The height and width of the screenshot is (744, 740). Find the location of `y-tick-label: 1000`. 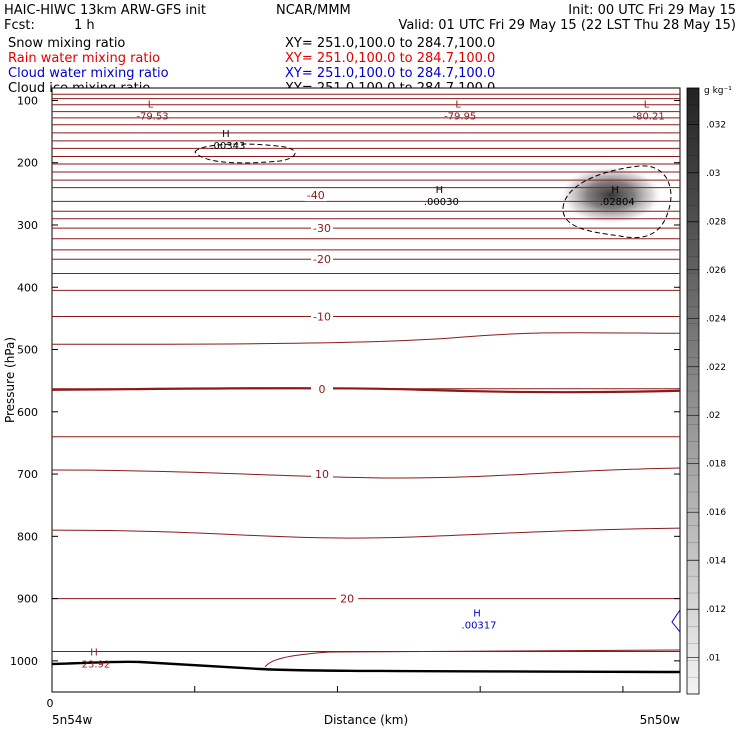

y-tick-label: 1000 is located at coordinates (24, 661).